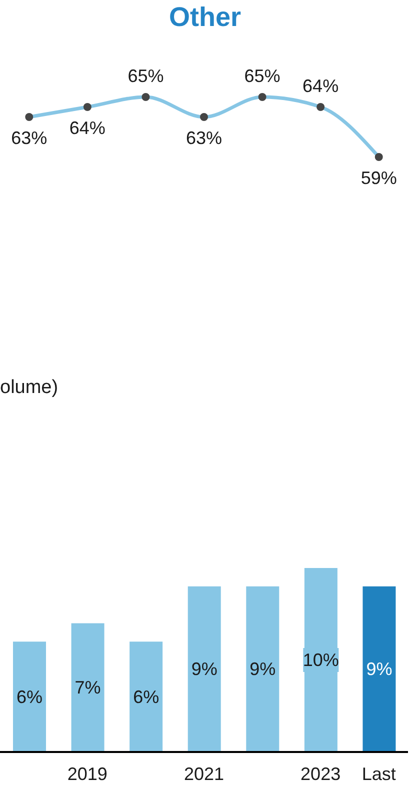 This screenshot has width=410, height=789. Describe the element at coordinates (87, 774) in the screenshot. I see `x-tick-label: 2019` at that location.